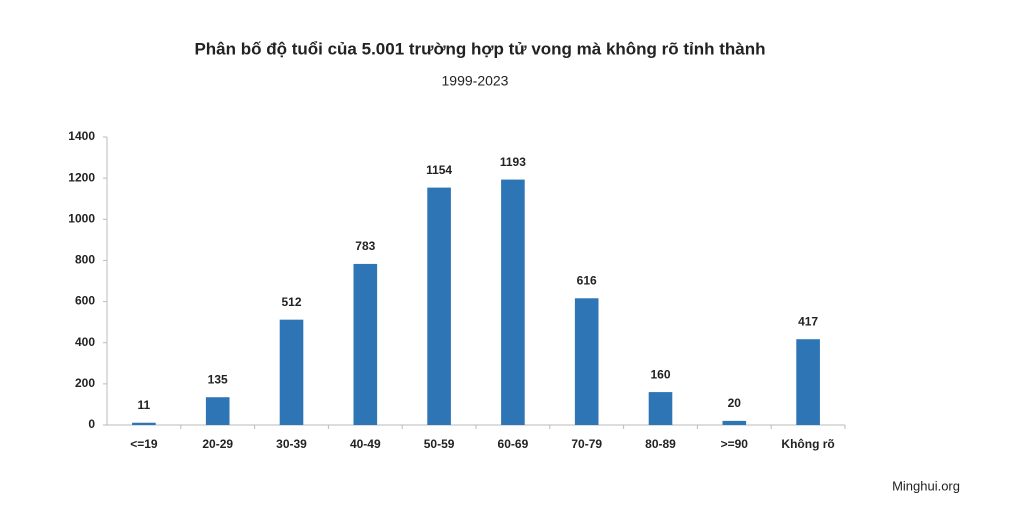 The height and width of the screenshot is (531, 1024). What do you see at coordinates (144, 444) in the screenshot?
I see `x-tick-label: <=19` at bounding box center [144, 444].